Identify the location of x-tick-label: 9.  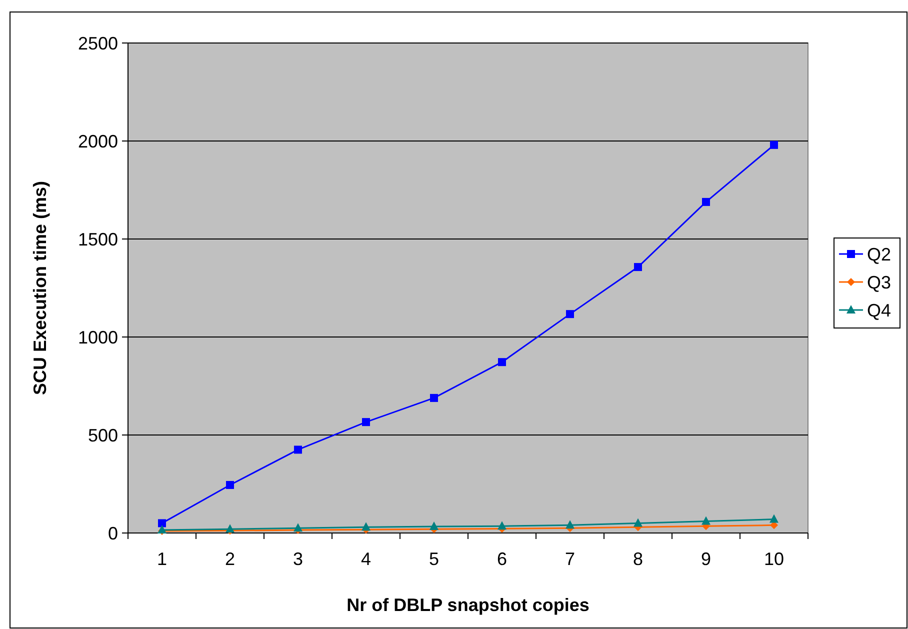
(706, 559).